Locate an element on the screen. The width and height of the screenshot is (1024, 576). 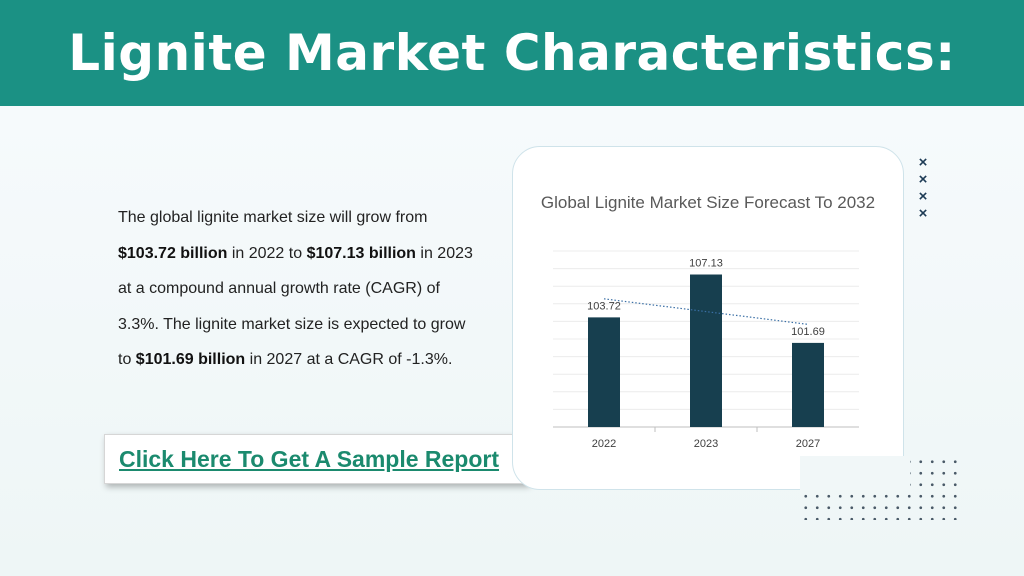
x-pattern-decoration: × × × × is located at coordinates (923, 188).